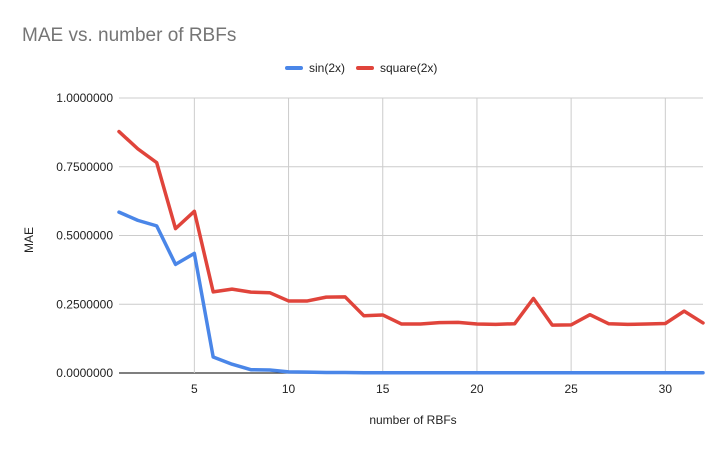  I want to click on y-tick-label: 1.0000000, so click(84, 98).